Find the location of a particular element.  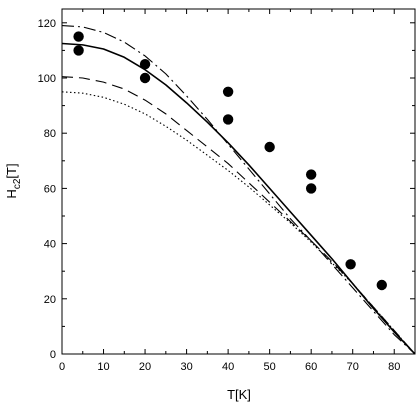

y-tick-label: 100 is located at coordinates (47, 79).